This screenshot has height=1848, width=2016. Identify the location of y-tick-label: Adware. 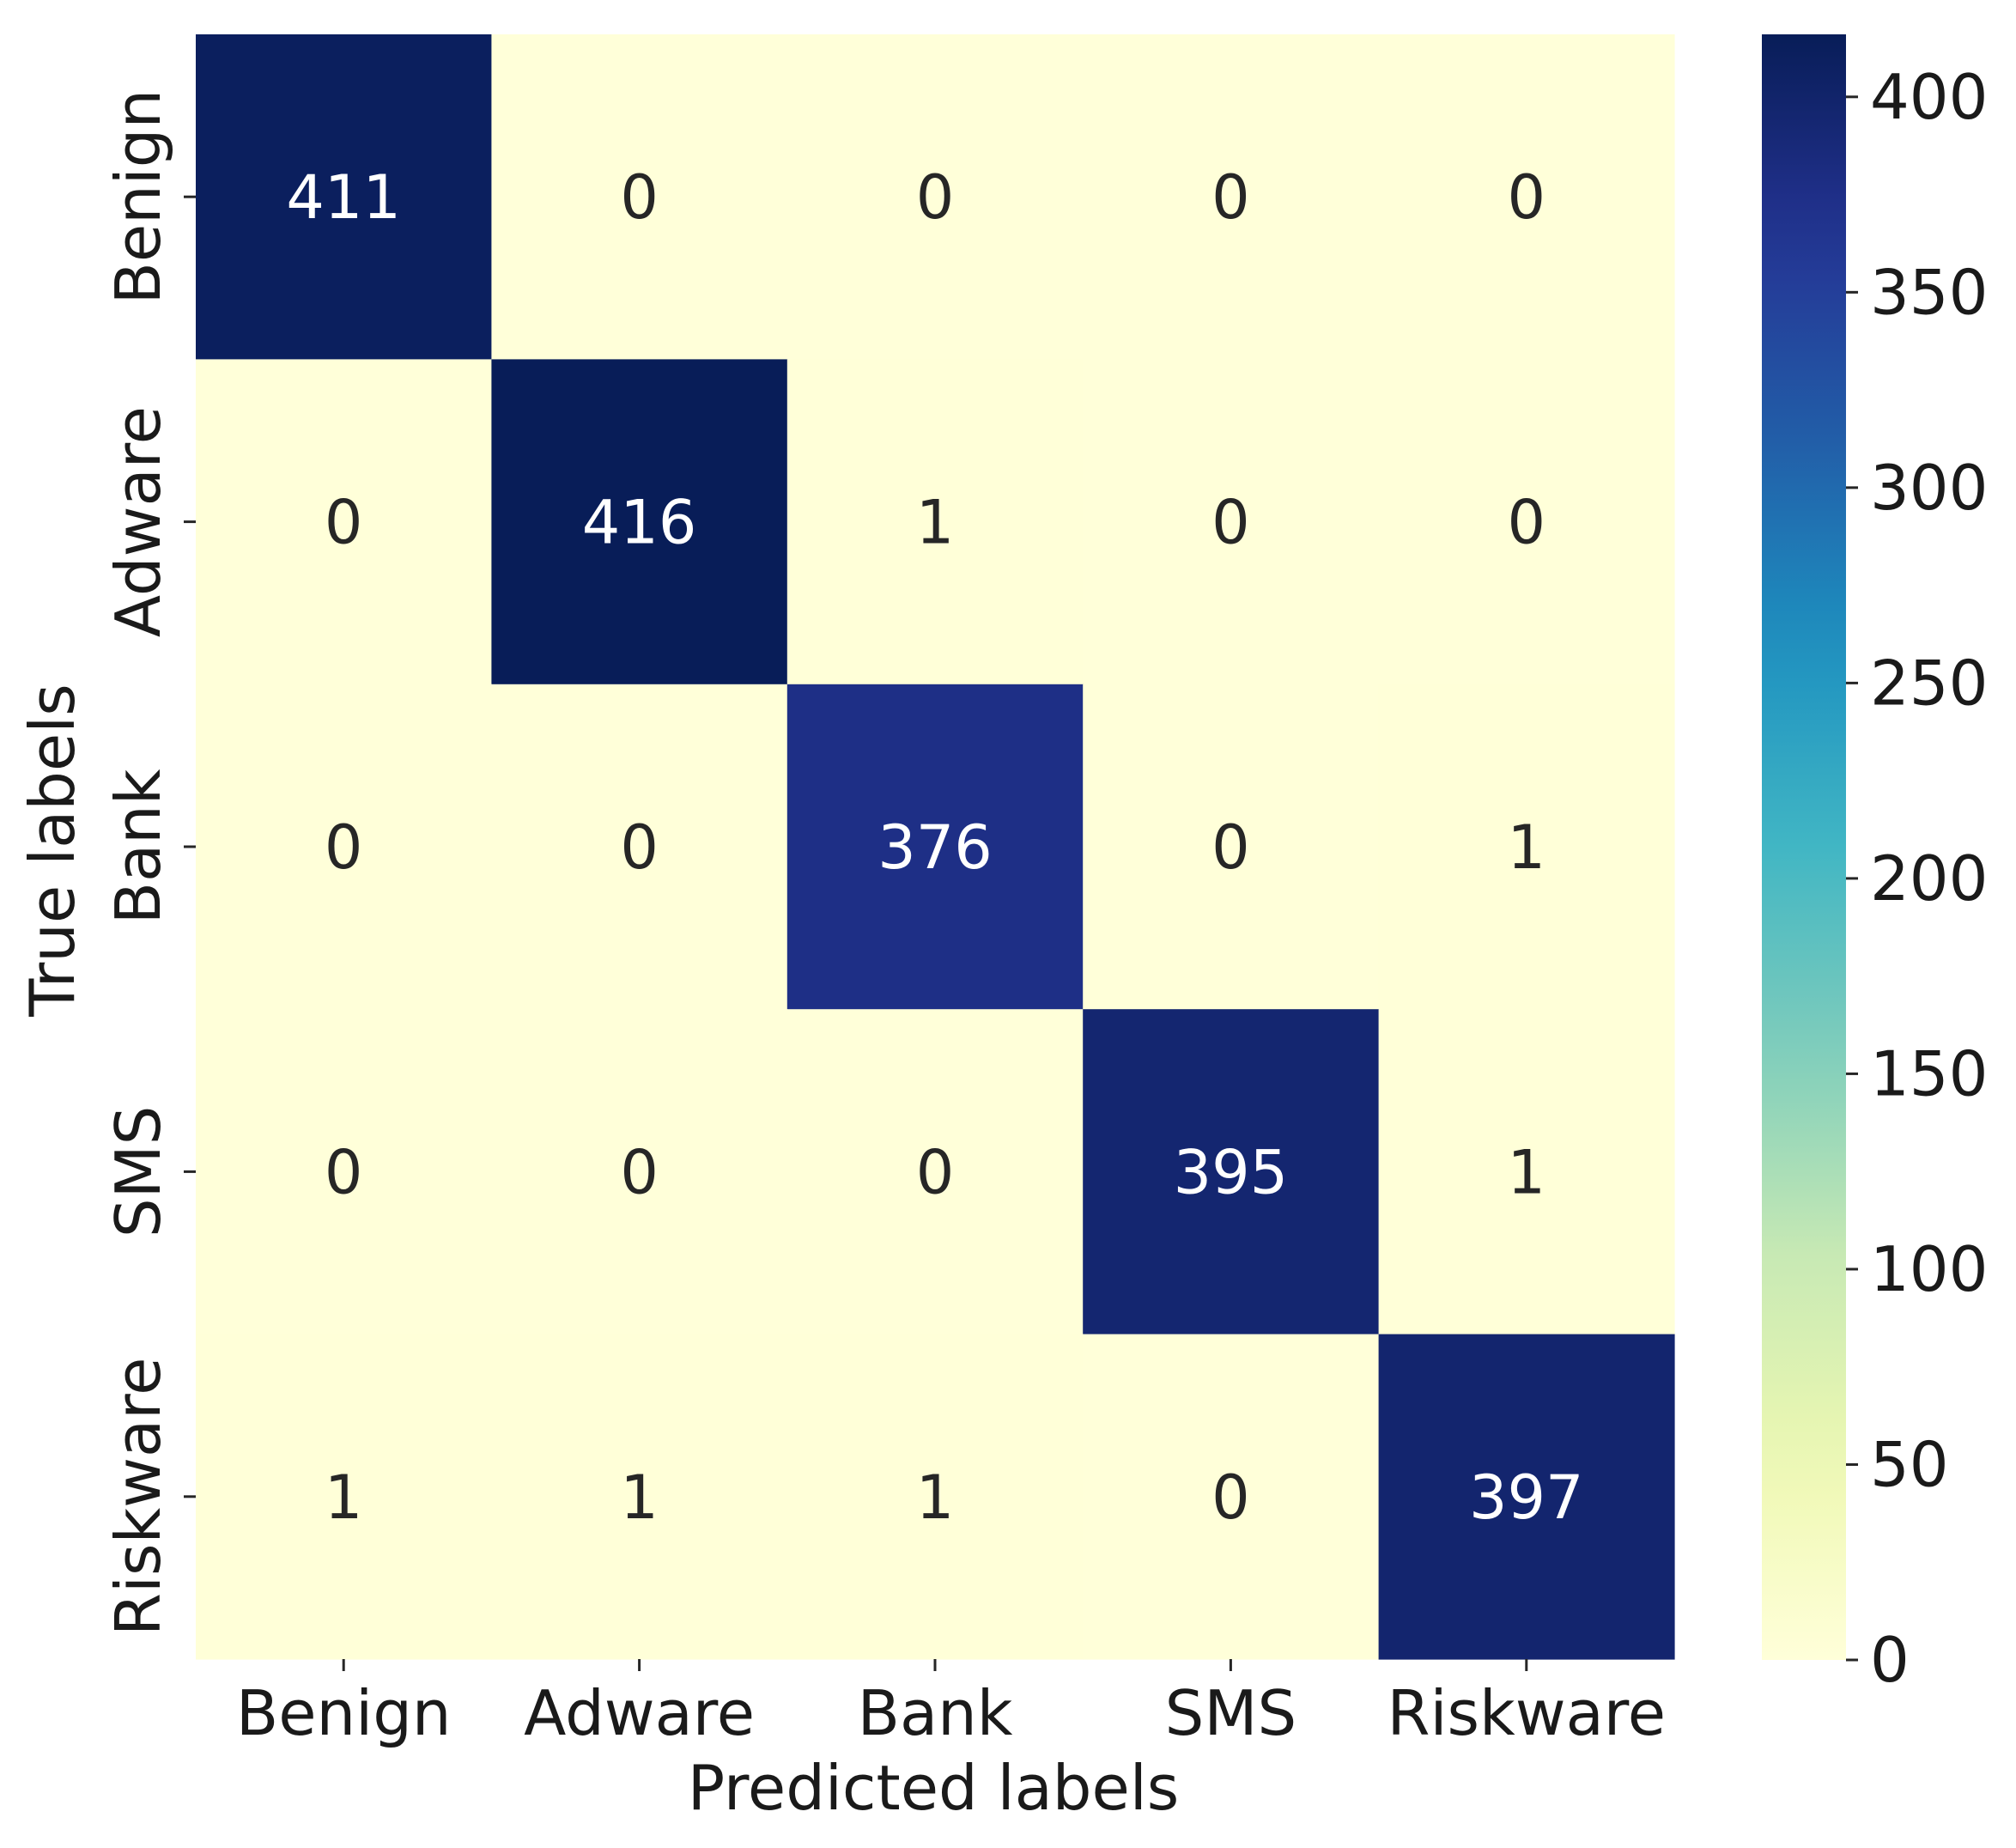
(138, 521).